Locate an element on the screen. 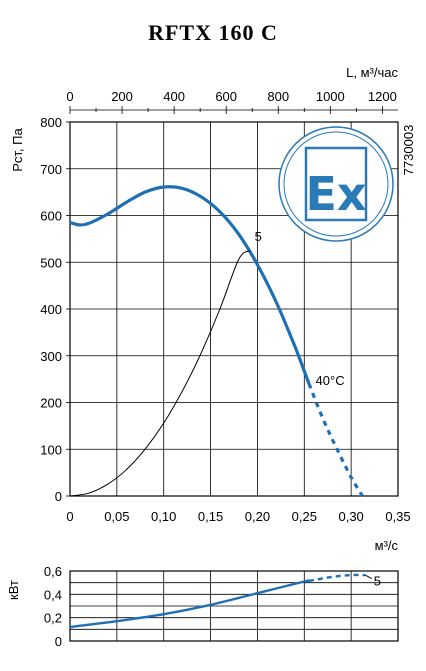 Image resolution: width=426 pixels, height=671 pixels. power-y-axis-label: кВт is located at coordinates (13, 590).